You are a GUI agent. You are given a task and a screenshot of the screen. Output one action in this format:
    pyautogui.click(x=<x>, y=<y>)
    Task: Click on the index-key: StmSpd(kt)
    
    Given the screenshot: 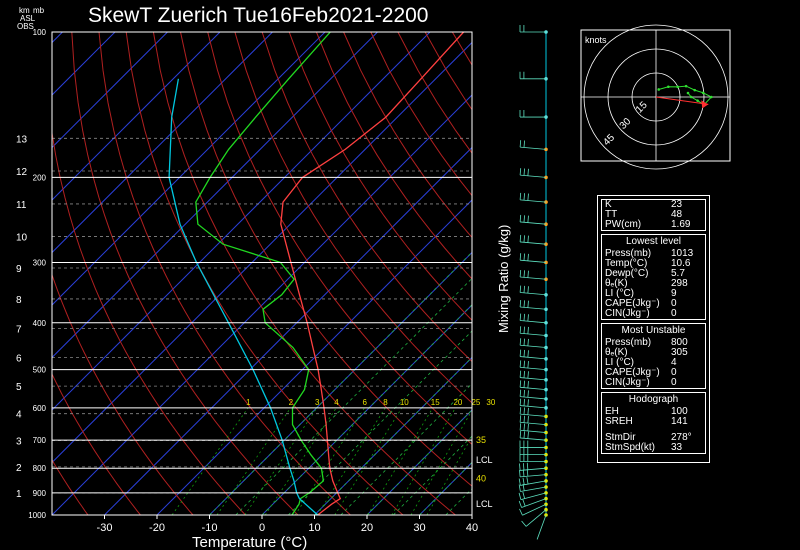 What is the action you would take?
    pyautogui.click(x=630, y=447)
    